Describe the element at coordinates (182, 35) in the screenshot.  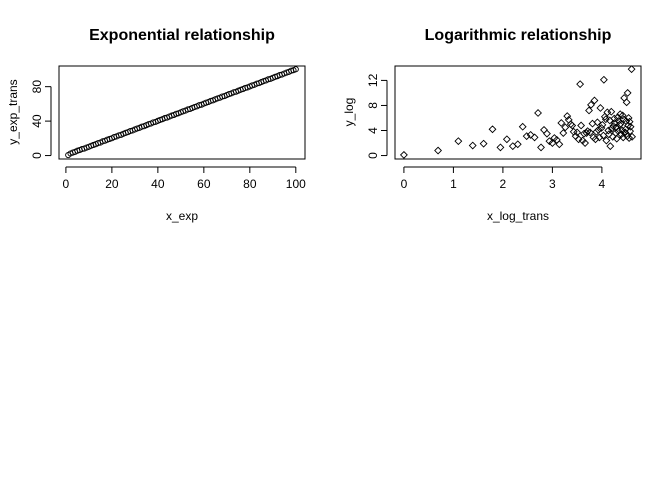
I see `exponential-title: Exponential relationship` at that location.